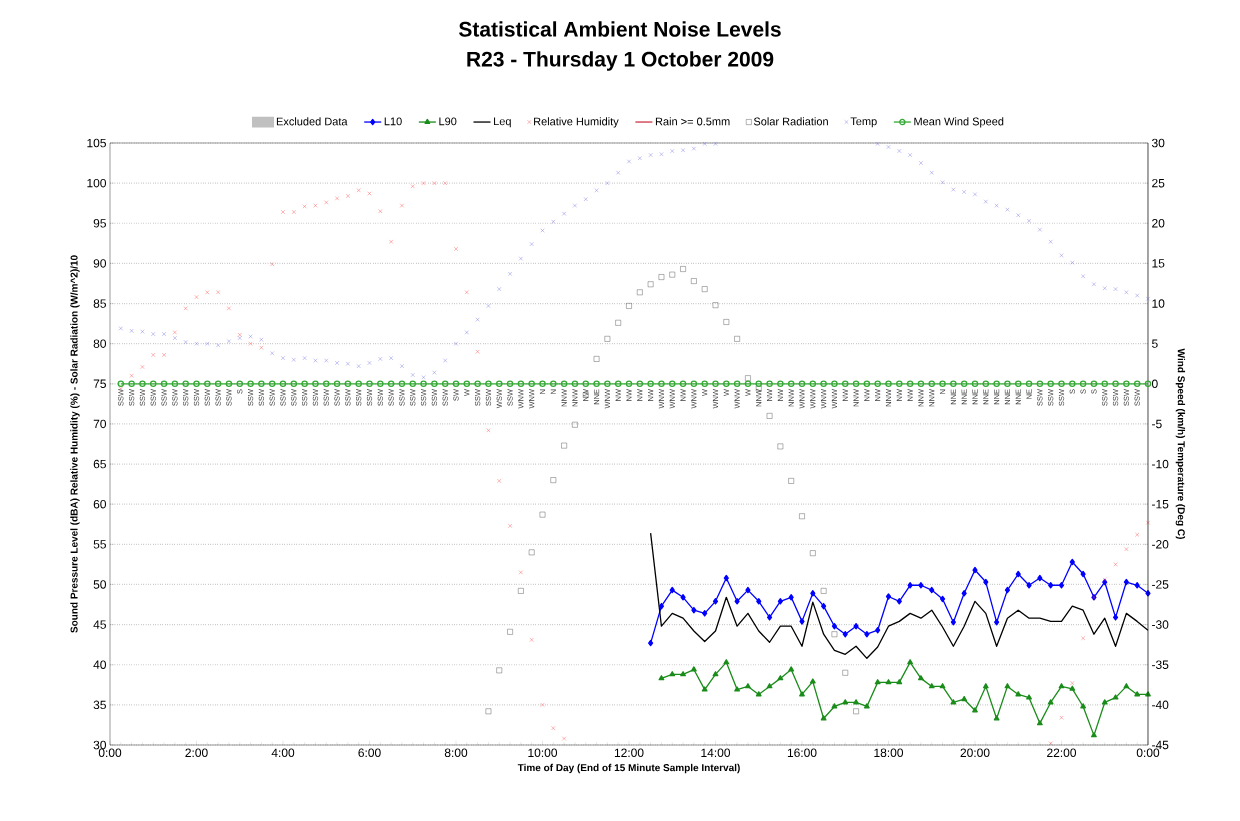 Image resolution: width=1240 pixels, height=821 pixels. I want to click on y-tick-label: 70, so click(100, 424).